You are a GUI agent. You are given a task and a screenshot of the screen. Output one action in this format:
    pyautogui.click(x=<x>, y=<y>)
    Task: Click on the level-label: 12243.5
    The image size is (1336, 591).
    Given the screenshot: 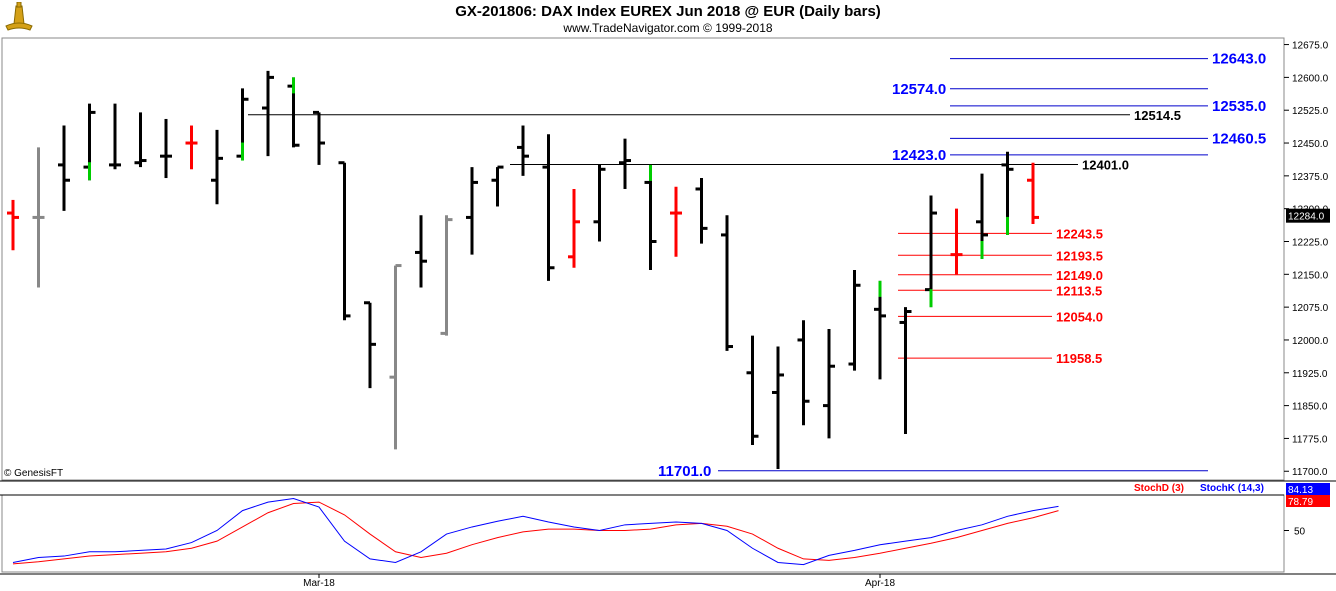 What is the action you would take?
    pyautogui.click(x=1079, y=233)
    